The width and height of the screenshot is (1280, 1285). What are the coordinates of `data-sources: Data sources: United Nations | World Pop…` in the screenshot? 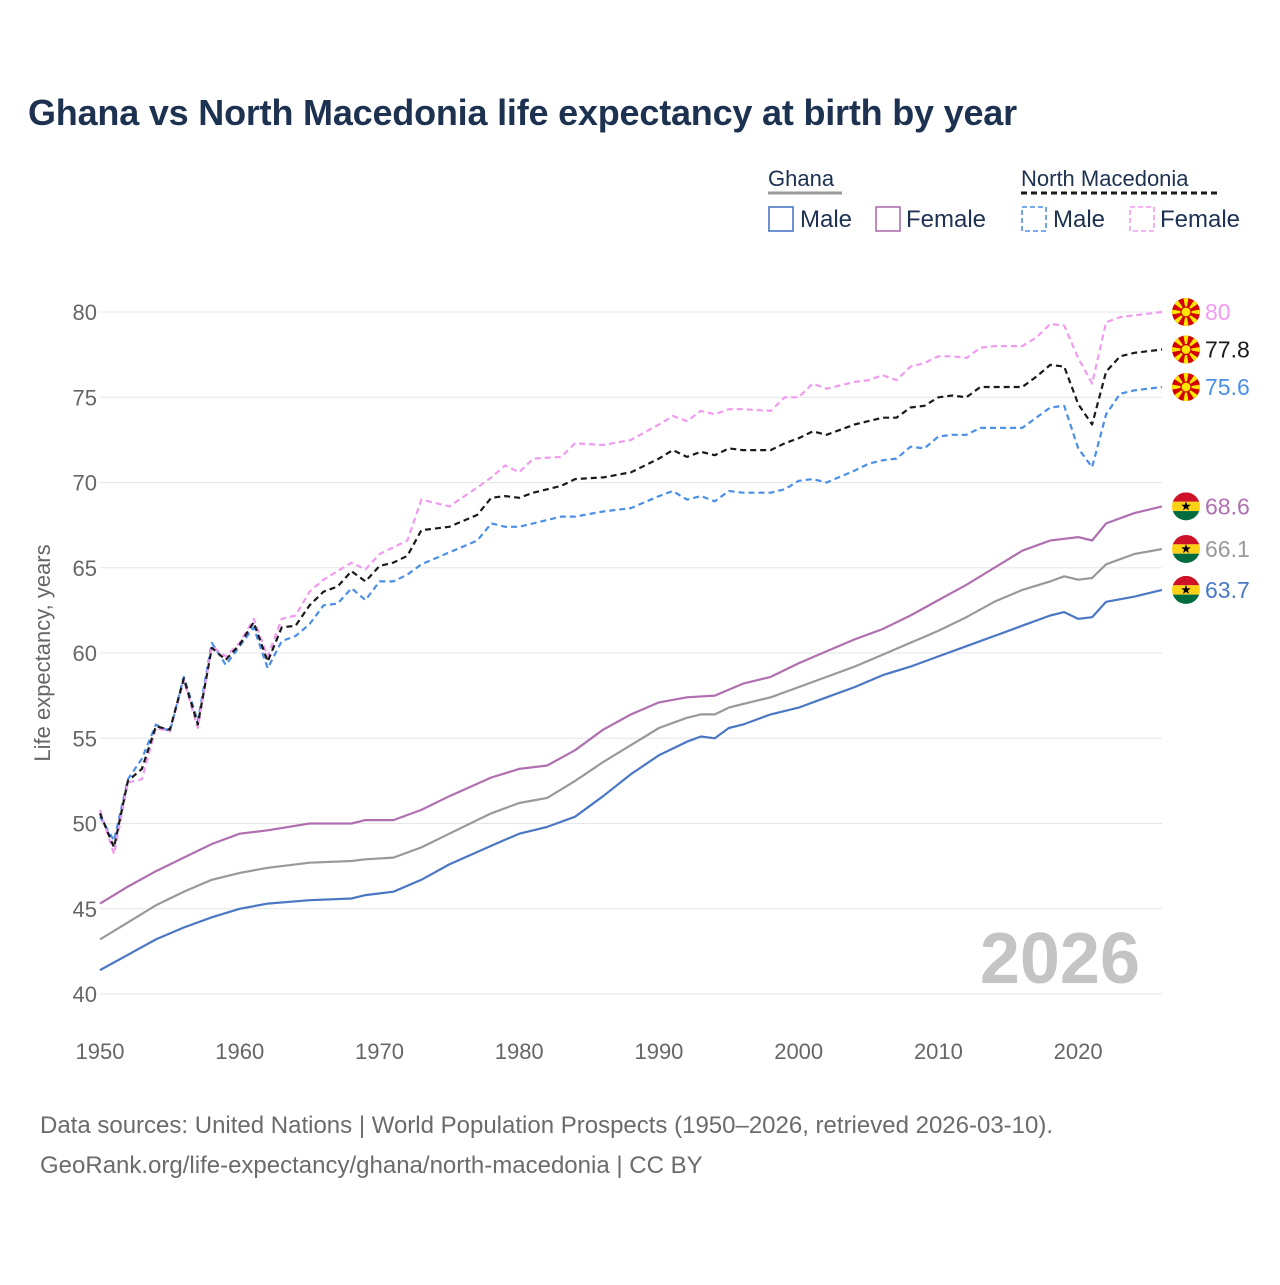 It's located at (546, 1146).